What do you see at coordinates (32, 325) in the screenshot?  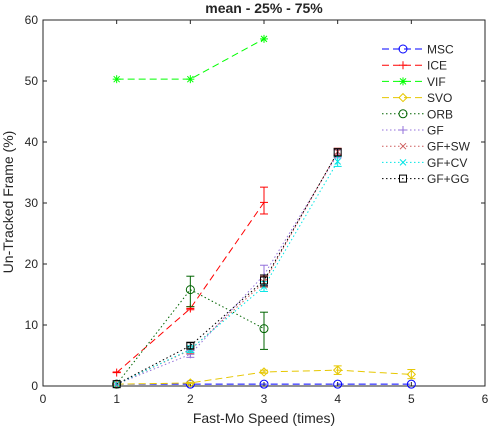 I see `y-tick-label: 10` at bounding box center [32, 325].